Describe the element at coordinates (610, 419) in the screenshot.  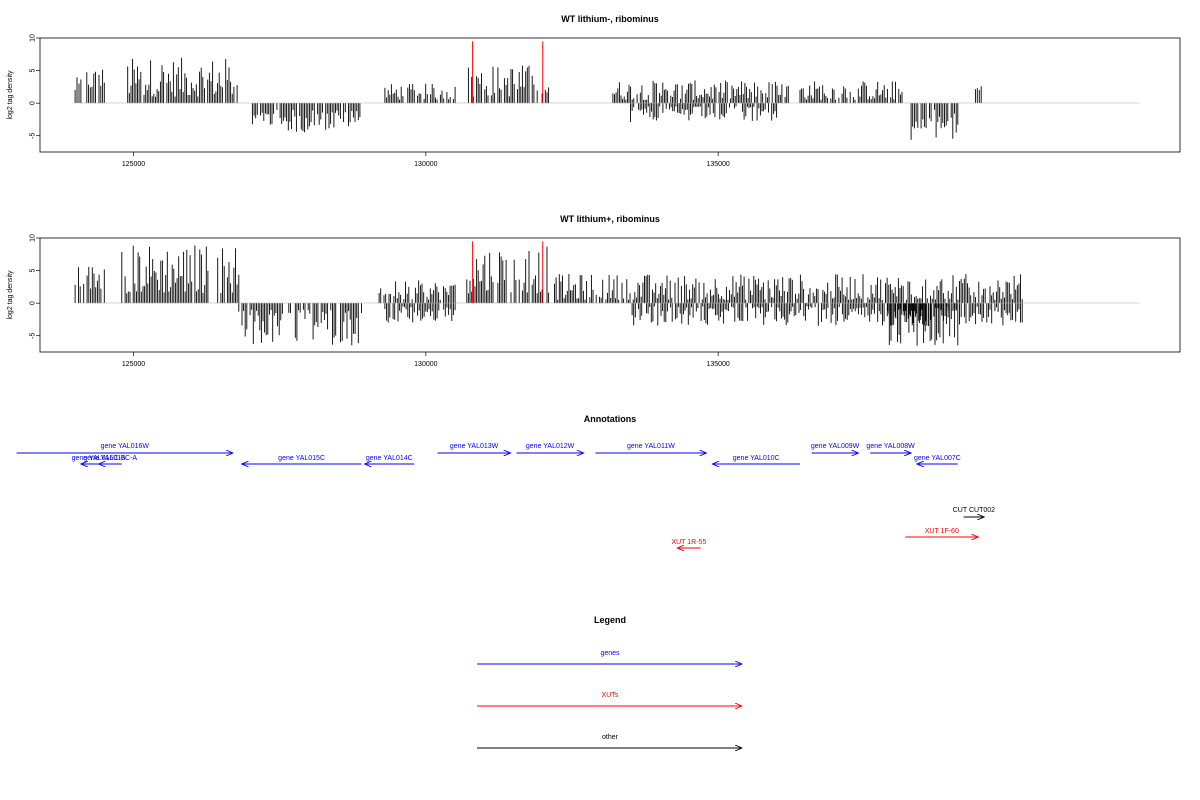
I see `annotations-title: Annotations` at that location.